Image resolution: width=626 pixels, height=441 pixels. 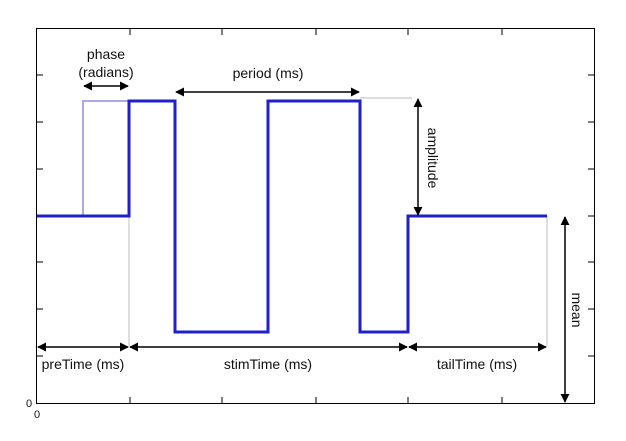 I want to click on period-label: period (ms), so click(x=268, y=73).